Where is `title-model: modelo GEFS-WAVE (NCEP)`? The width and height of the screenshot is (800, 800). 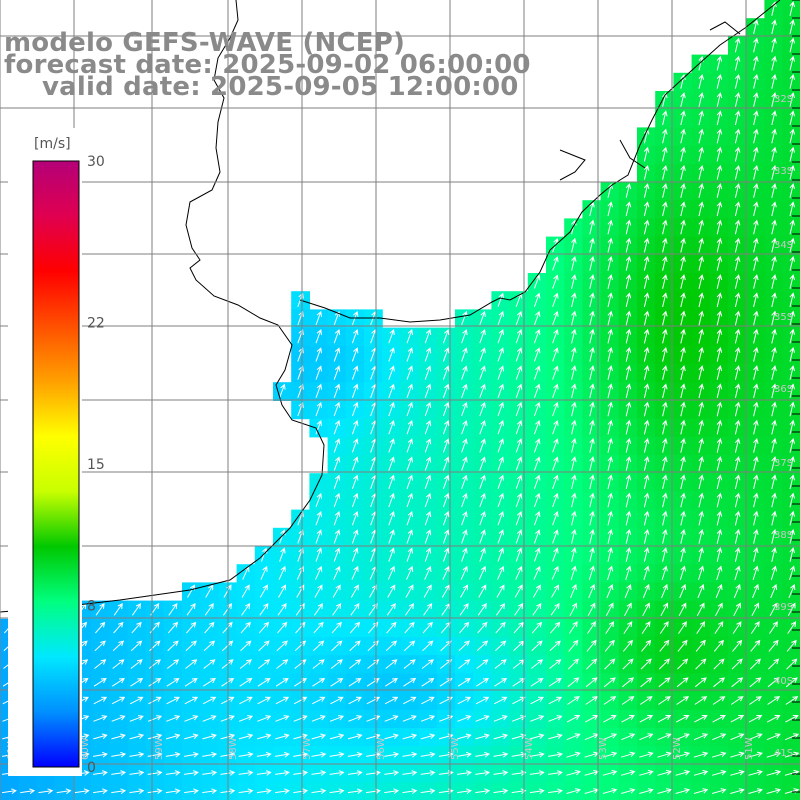 title-model: modelo GEFS-WAVE (NCEP) is located at coordinates (205, 43).